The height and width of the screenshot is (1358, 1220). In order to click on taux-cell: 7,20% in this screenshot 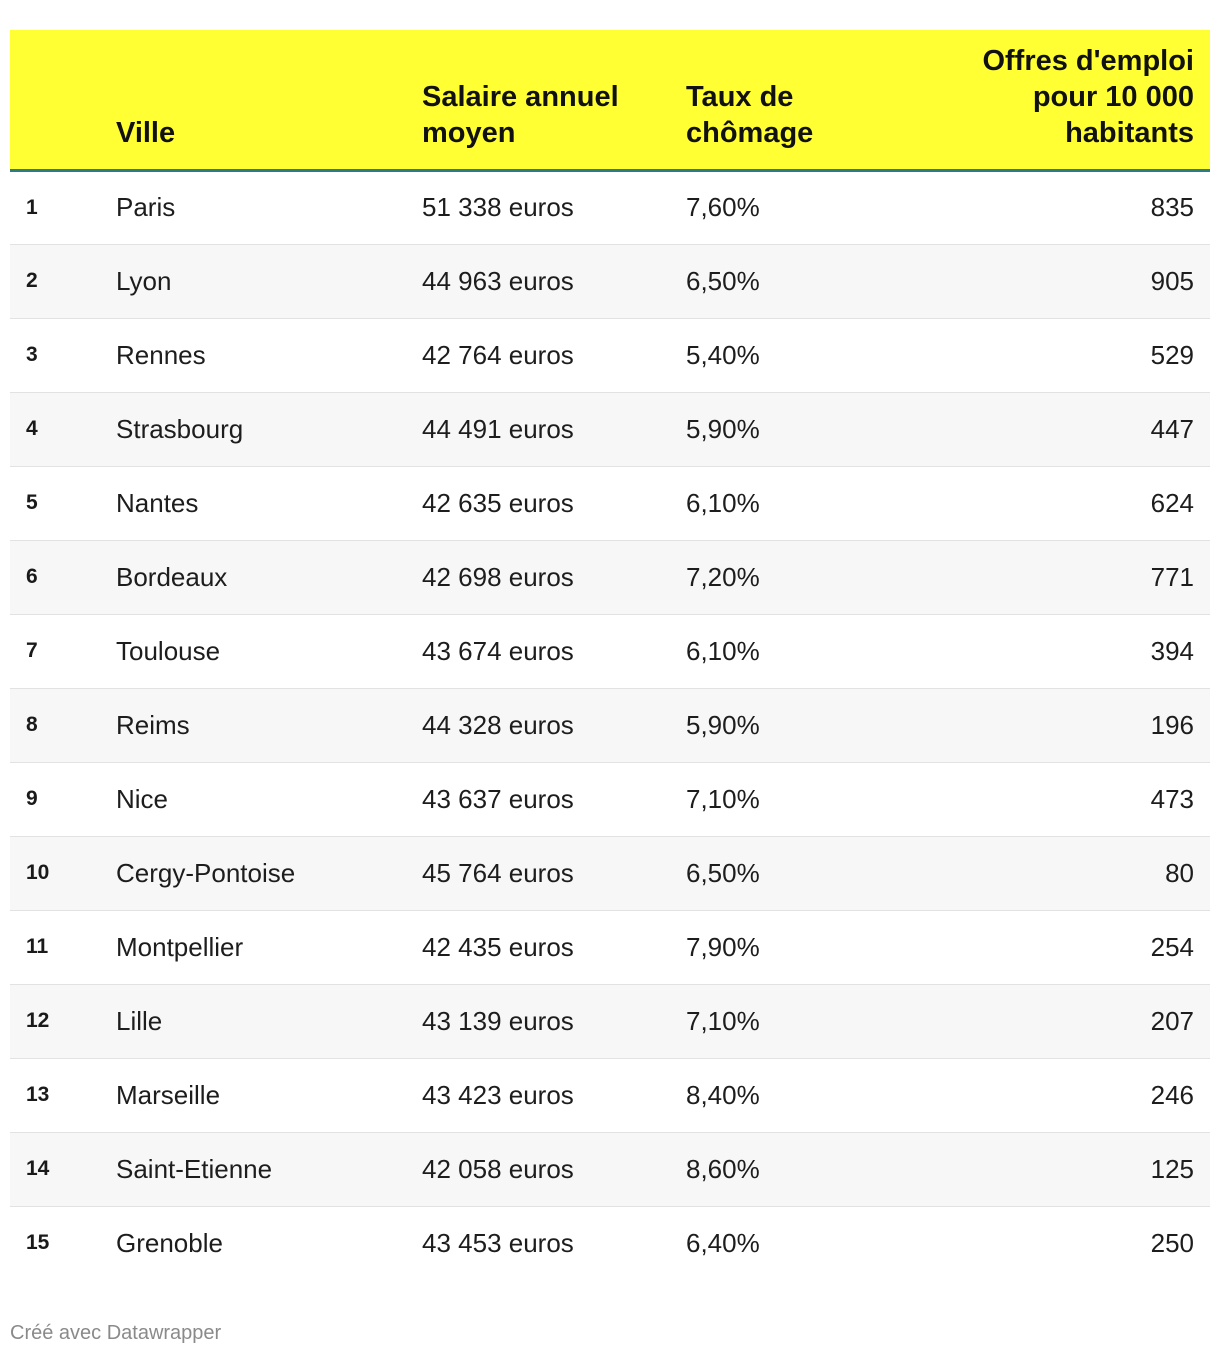, I will do `click(811, 577)`.